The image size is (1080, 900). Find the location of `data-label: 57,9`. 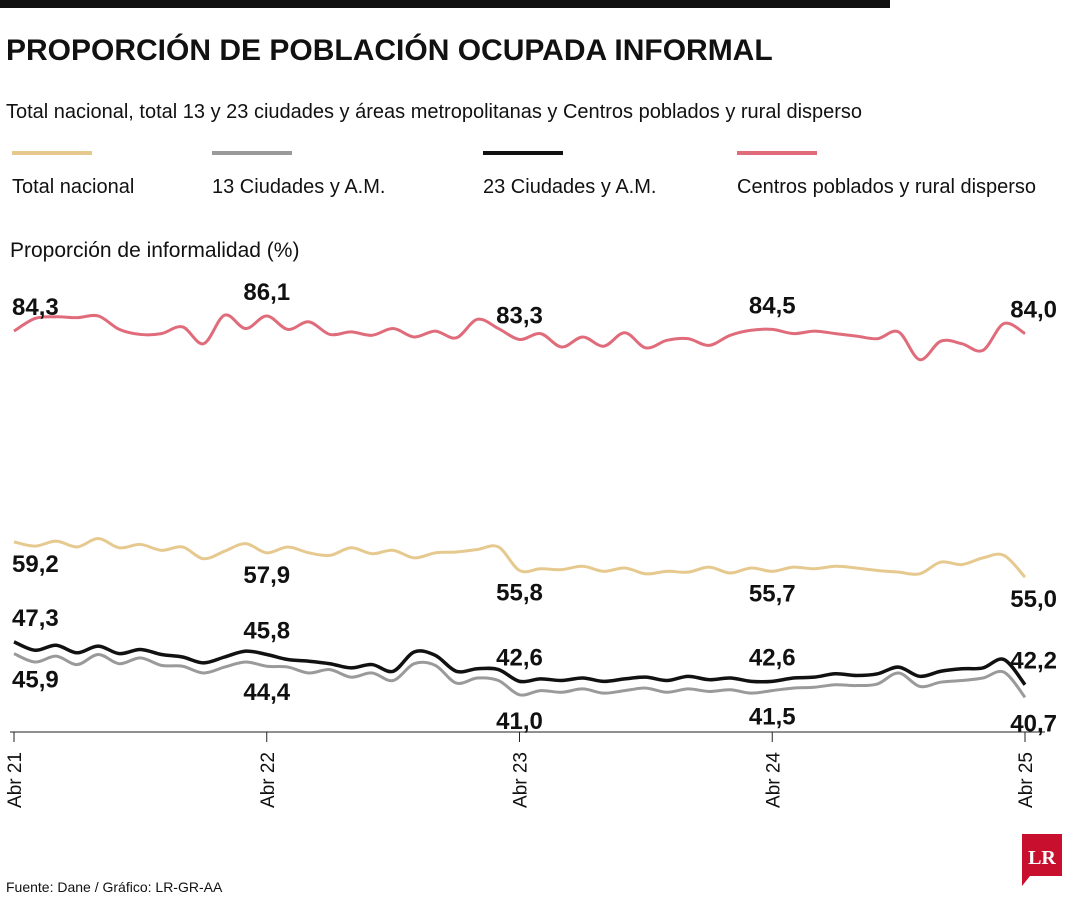

data-label: 57,9 is located at coordinates (266, 575).